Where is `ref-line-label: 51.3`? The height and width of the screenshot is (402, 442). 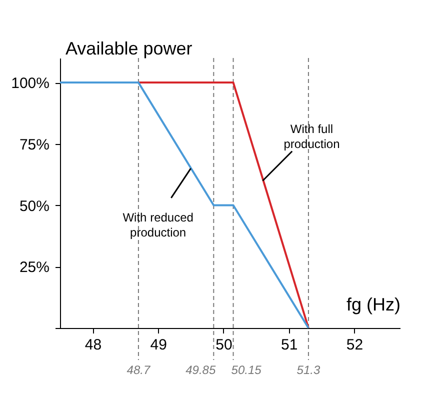
ref-line-label: 51.3 is located at coordinates (308, 370).